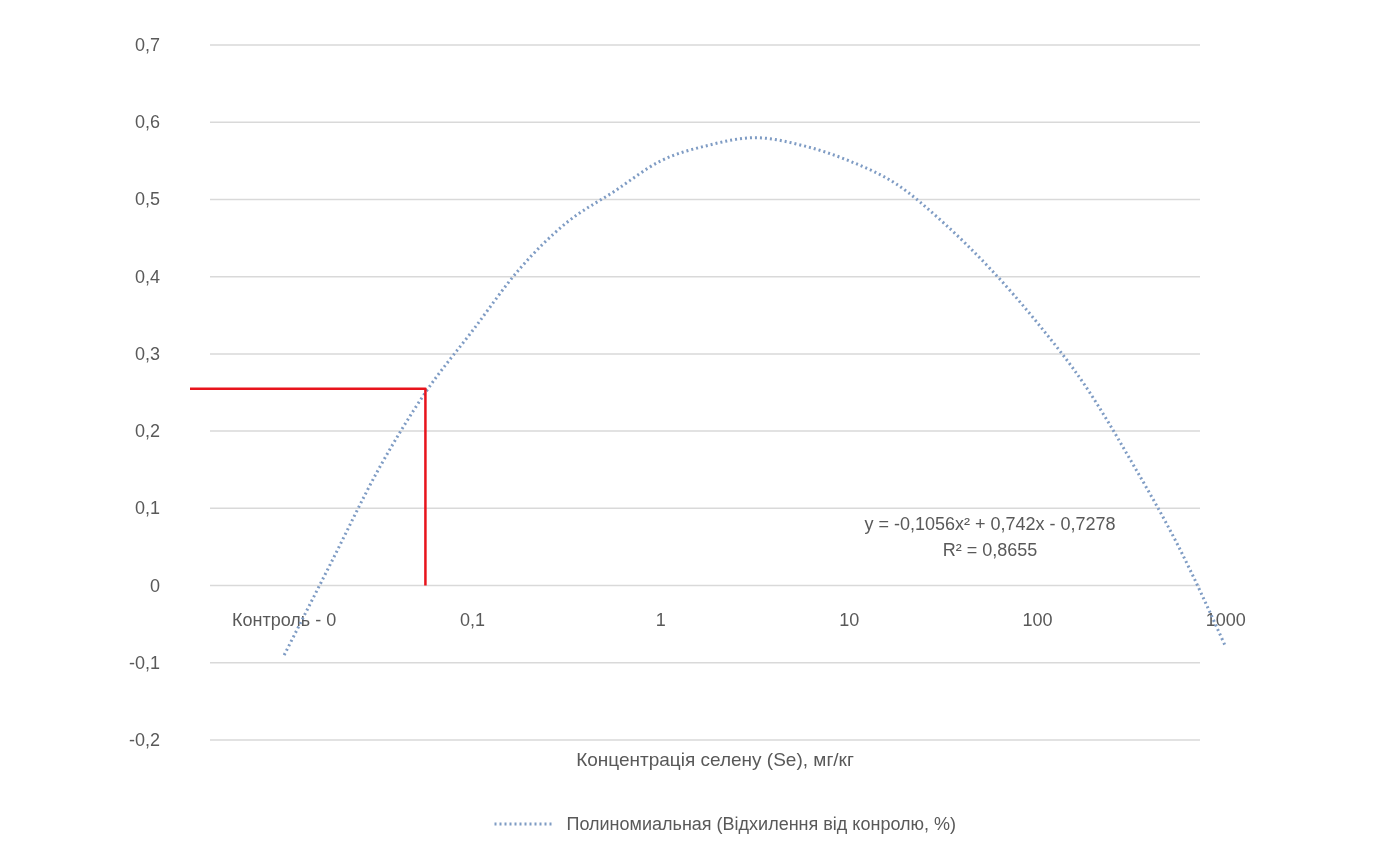 Image resolution: width=1389 pixels, height=861 pixels. What do you see at coordinates (147, 353) in the screenshot?
I see `y-tick-label: 0,3` at bounding box center [147, 353].